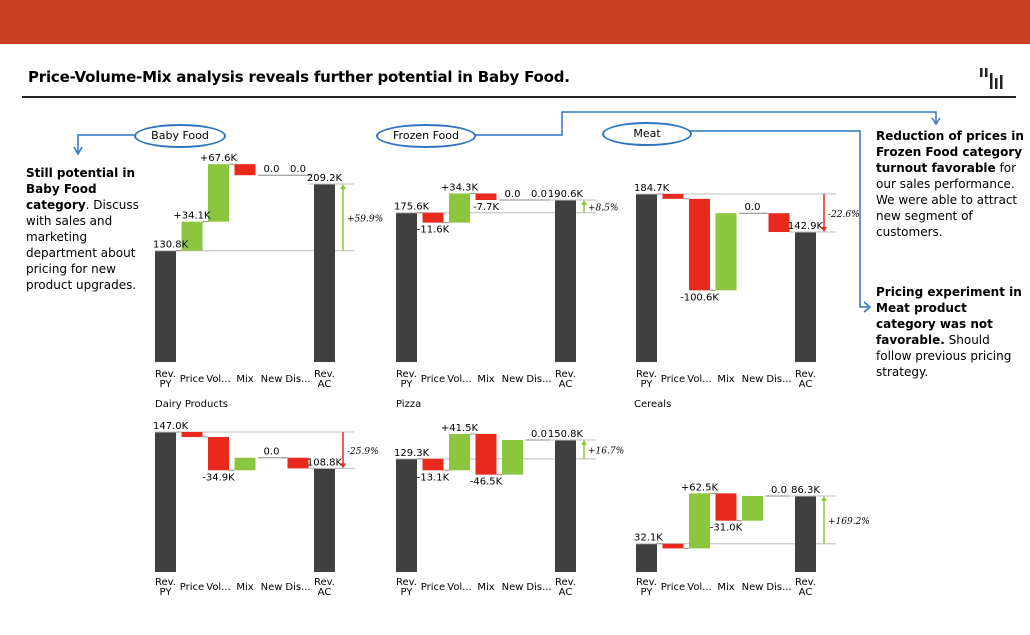 The width and height of the screenshot is (1030, 635). What do you see at coordinates (486, 207) in the screenshot?
I see `value-label-3: -7.7K` at bounding box center [486, 207].